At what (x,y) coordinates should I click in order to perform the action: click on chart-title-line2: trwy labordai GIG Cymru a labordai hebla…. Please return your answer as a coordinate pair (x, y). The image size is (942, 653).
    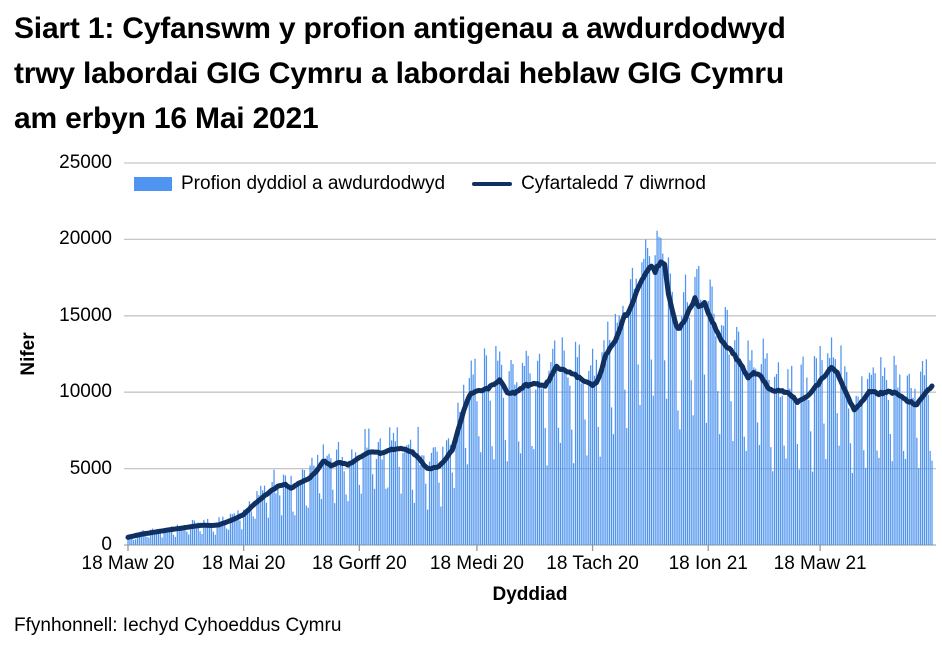
    Looking at the image, I should click on (399, 73).